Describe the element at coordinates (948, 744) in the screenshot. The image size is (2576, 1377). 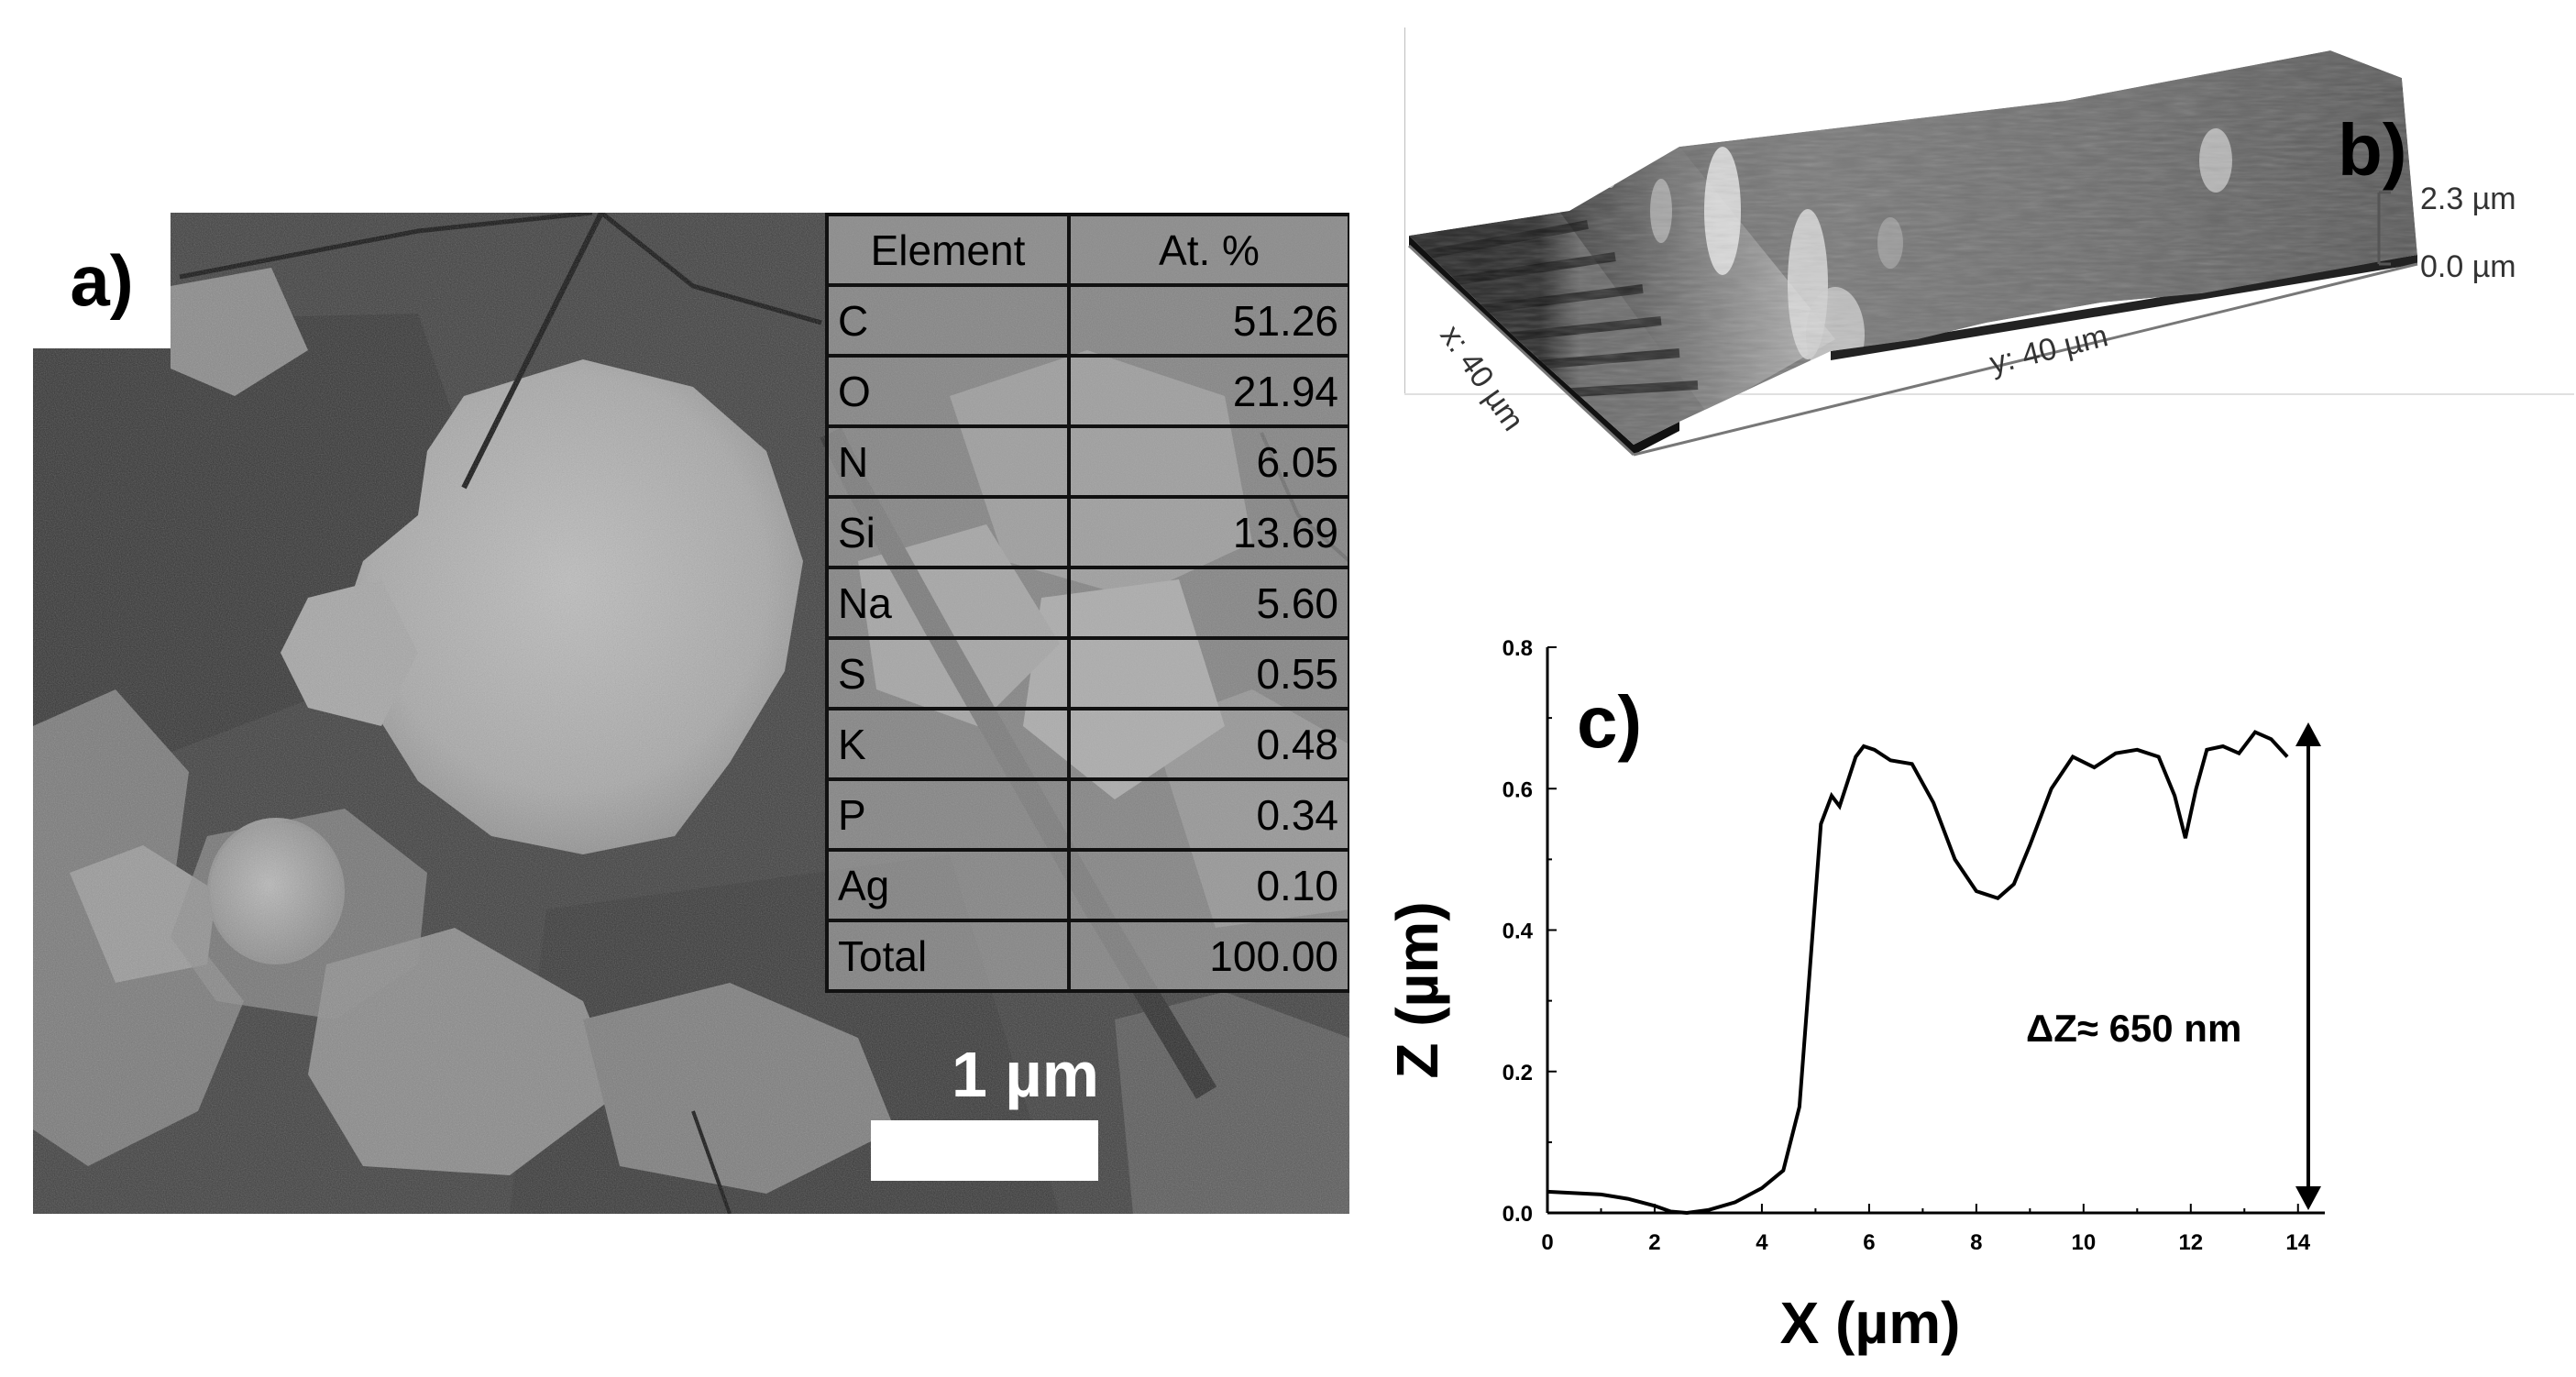
I see `element-cell: K` at that location.